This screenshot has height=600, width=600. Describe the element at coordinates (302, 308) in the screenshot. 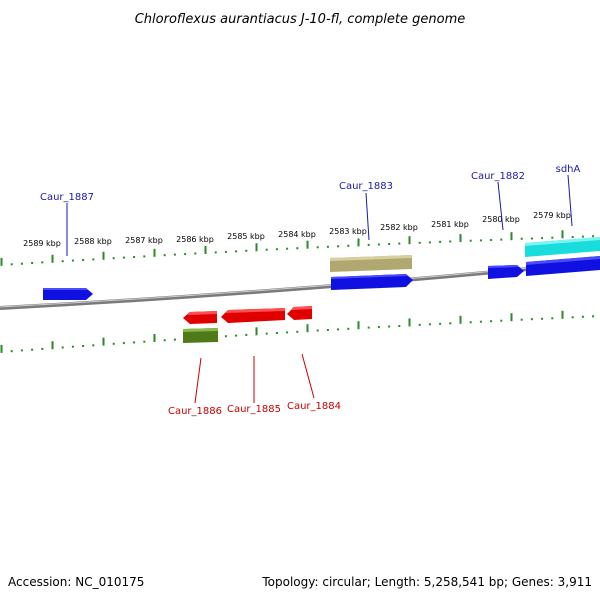

I see `gene-caur-1884-shade` at that location.